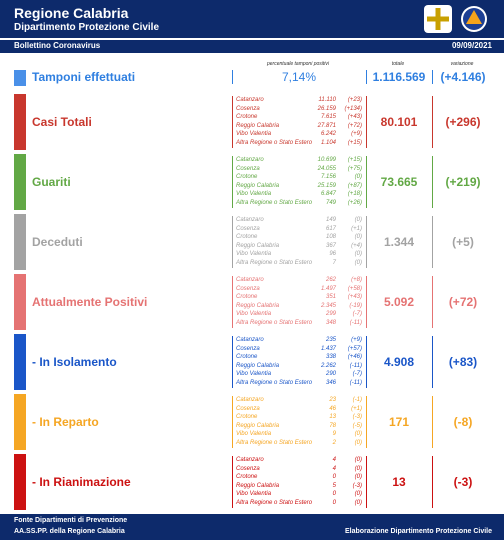 This screenshot has height=540, width=504. I want to click on province-delta: (+75), so click(354, 168).